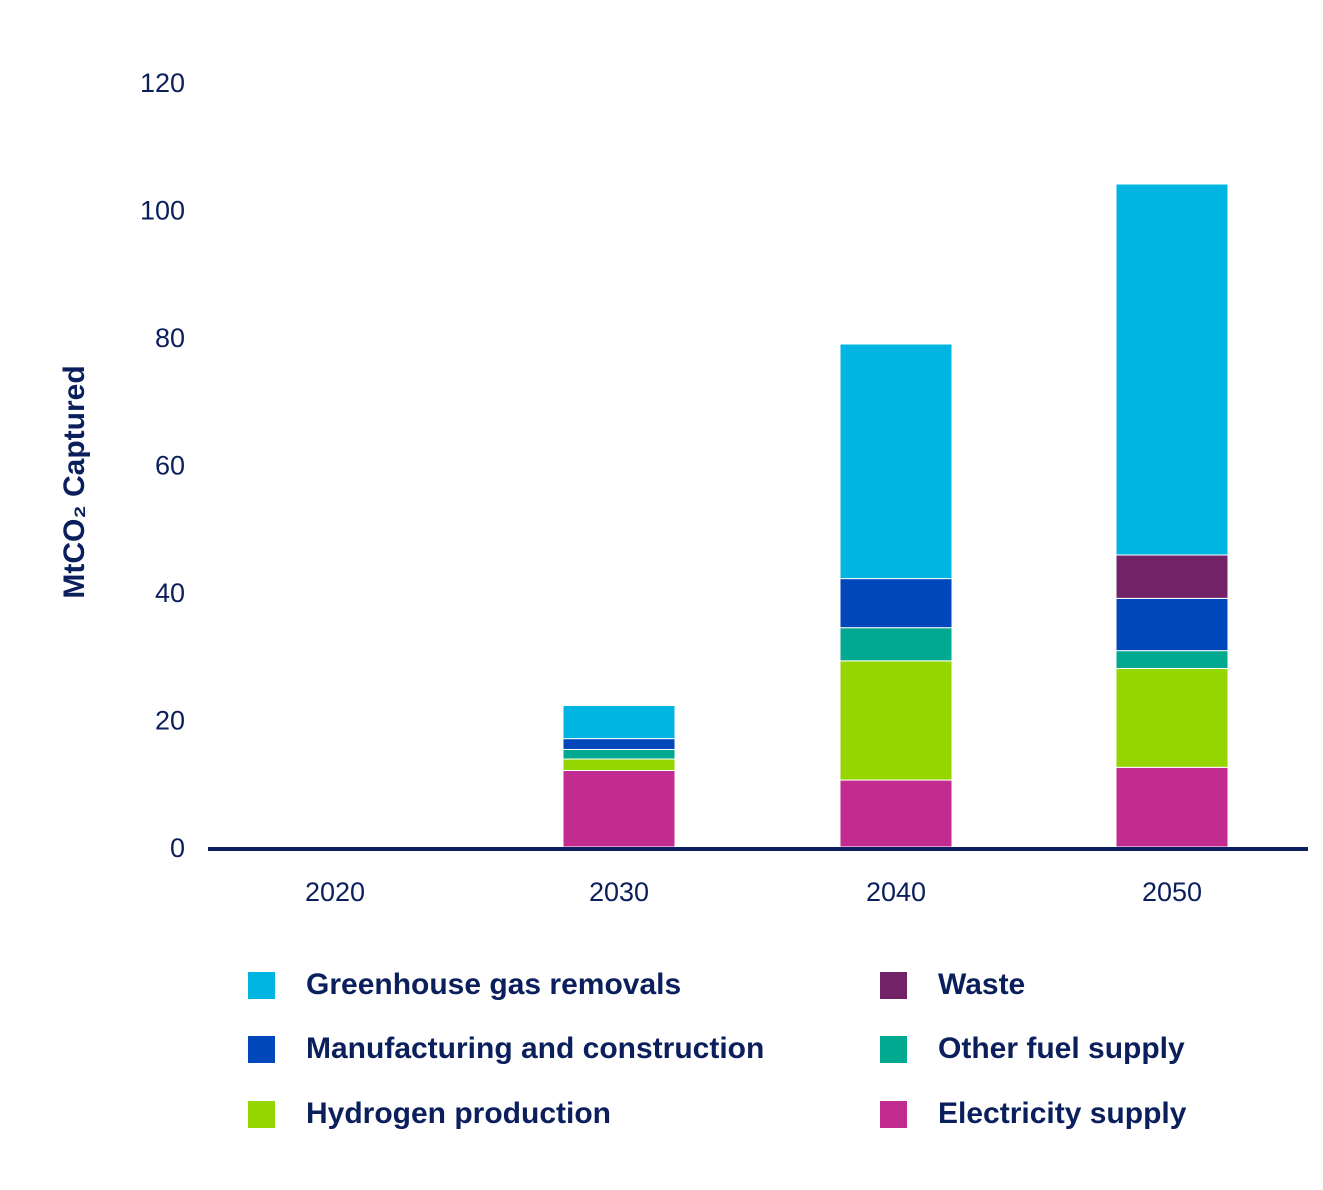 This screenshot has width=1323, height=1190. I want to click on legend-label: Greenhouse gas removals, so click(494, 984).